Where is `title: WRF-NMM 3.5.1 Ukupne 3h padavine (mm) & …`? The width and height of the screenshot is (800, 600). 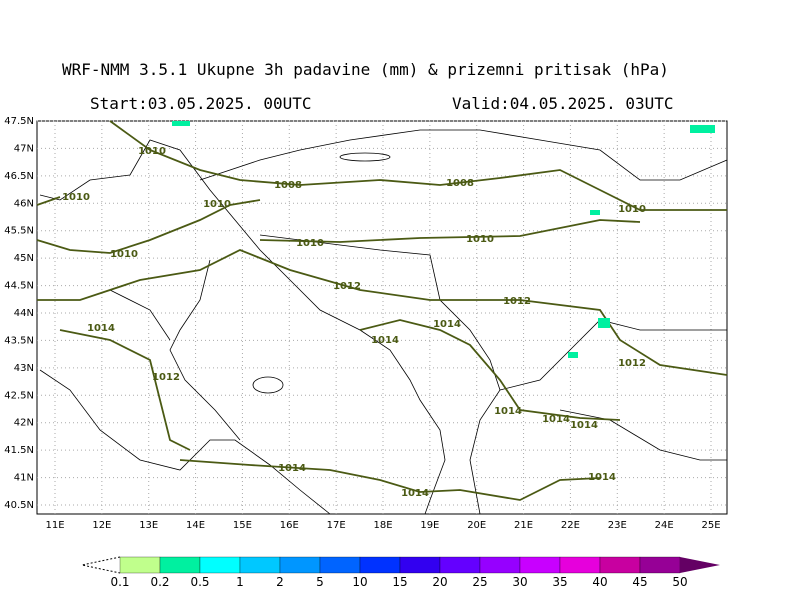
title: WRF-NMM 3.5.1 Ukupne 3h padavine (mm) & … is located at coordinates (365, 69).